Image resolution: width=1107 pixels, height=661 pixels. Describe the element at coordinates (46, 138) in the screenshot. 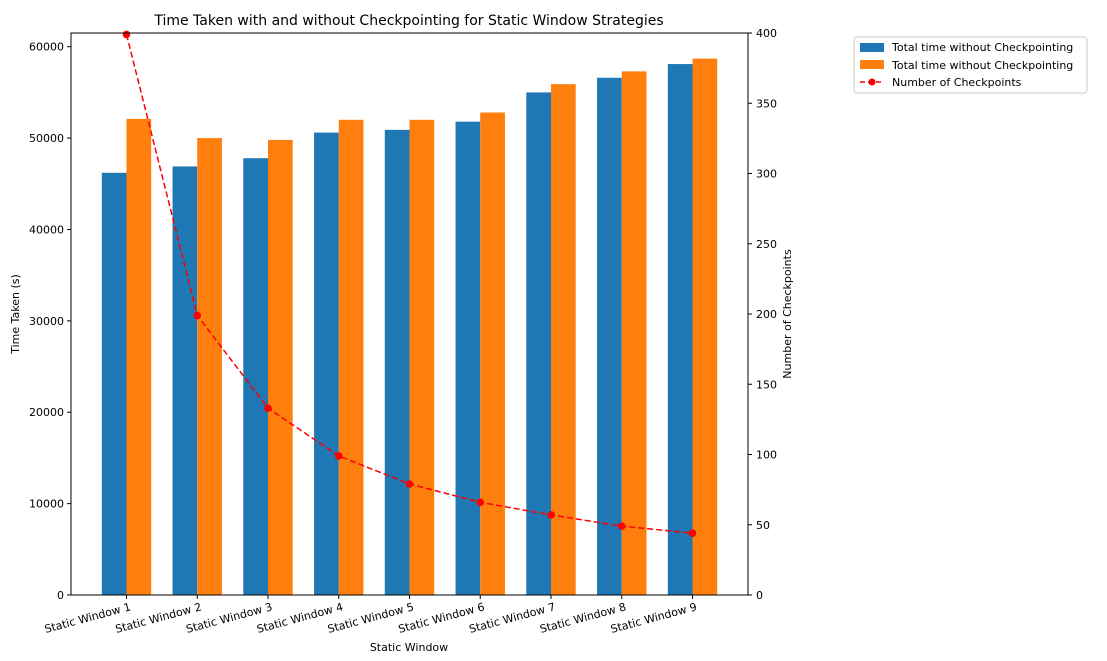

I see `y-tick-label-50000: 50000` at that location.